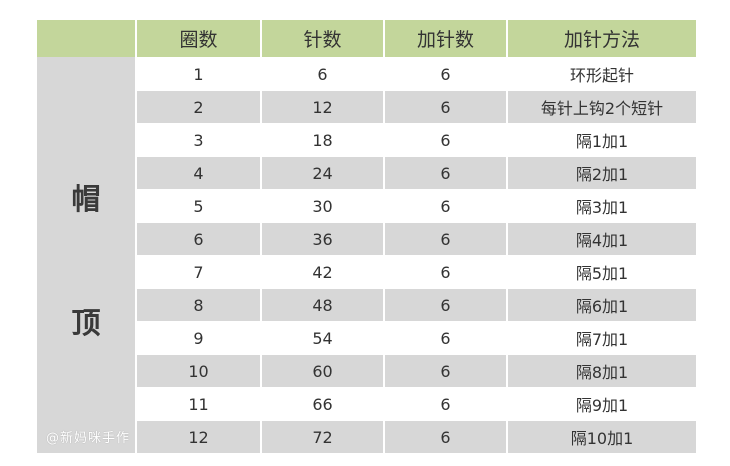 The width and height of the screenshot is (730, 466). I want to click on increase-method-cell: 隔5加1, so click(602, 271).